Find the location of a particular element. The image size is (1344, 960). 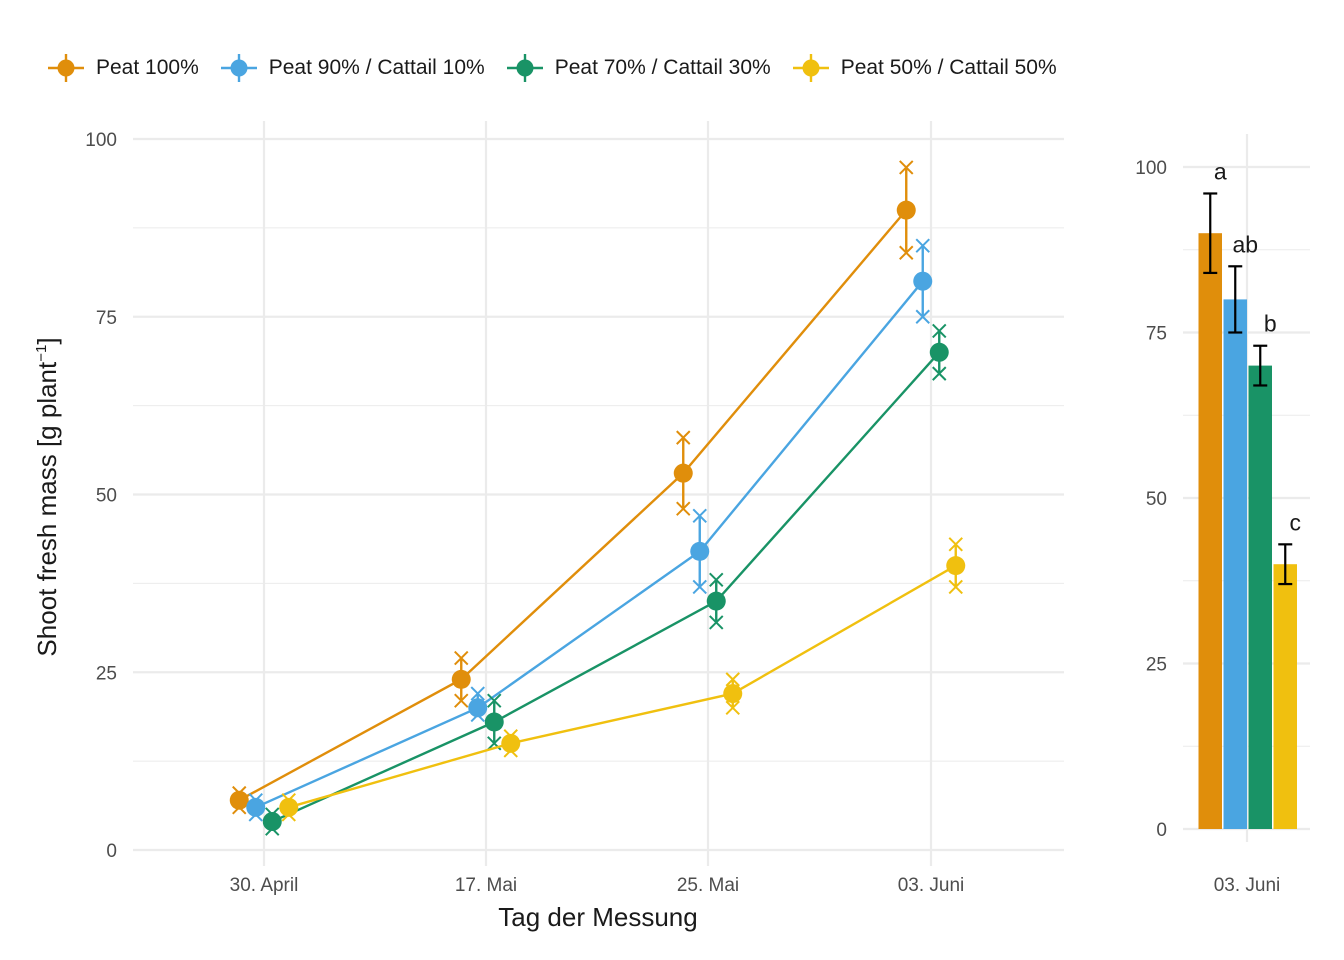

legend-label: Peat 90% / Cattail 10% is located at coordinates (376, 67).